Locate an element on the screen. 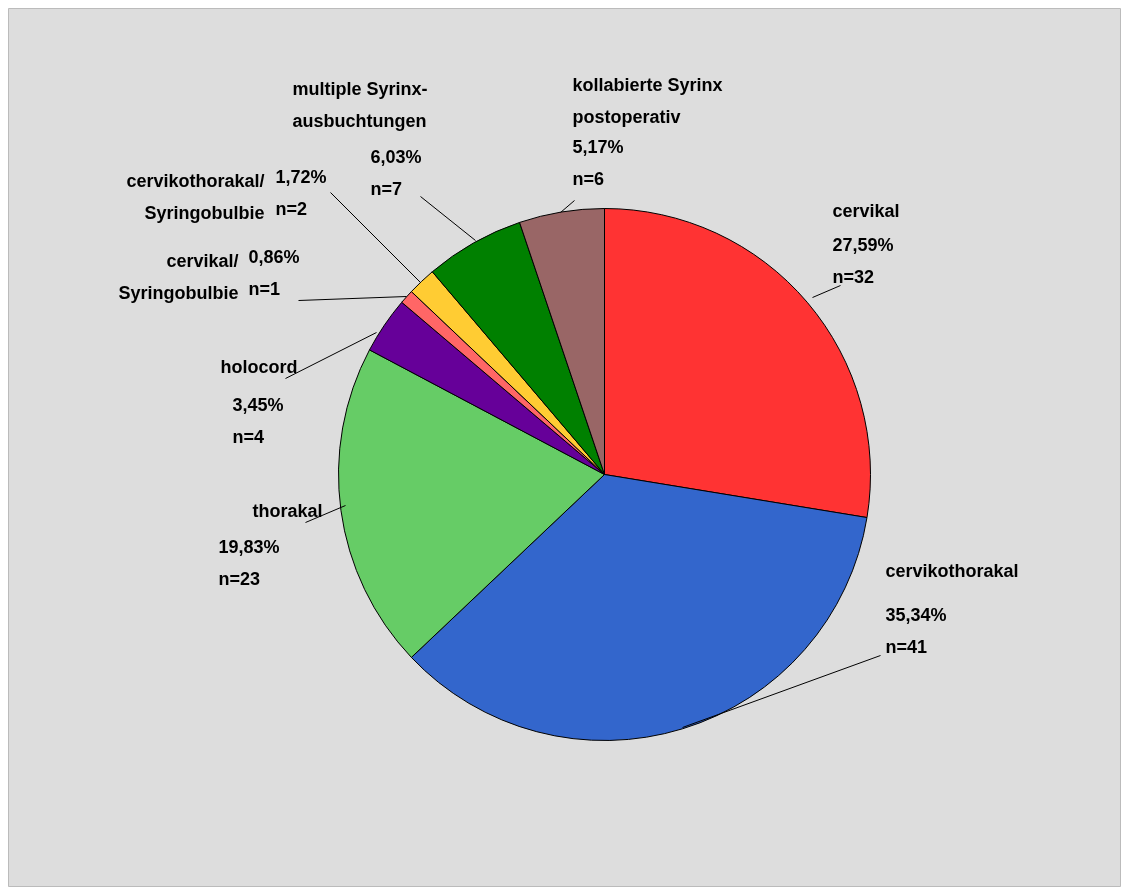 The width and height of the screenshot is (1128, 894). slice-label: cervikal is located at coordinates (866, 210).